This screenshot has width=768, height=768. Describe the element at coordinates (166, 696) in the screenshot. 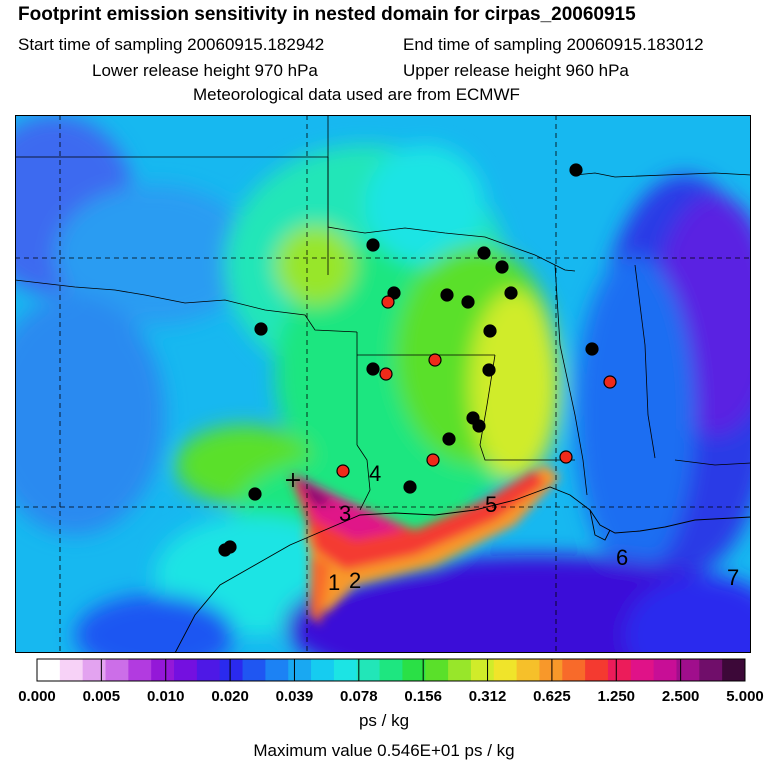

I see `colorbar-tick-label: 0.010` at that location.